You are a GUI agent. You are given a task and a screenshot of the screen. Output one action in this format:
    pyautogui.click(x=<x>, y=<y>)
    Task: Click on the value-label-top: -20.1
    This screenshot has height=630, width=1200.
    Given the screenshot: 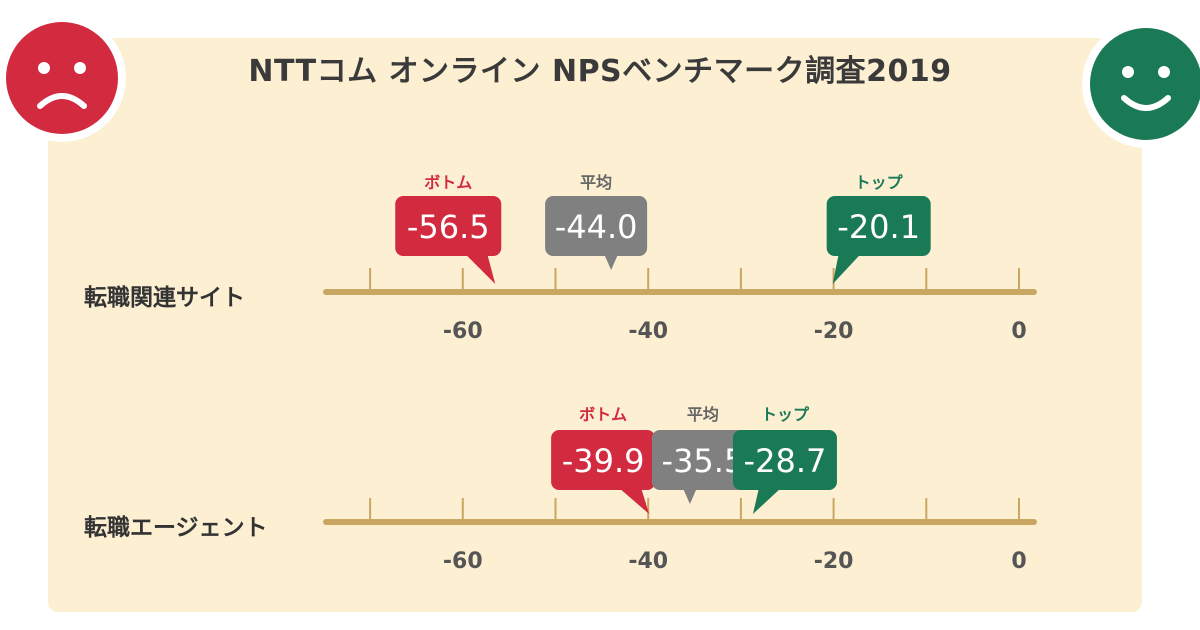 What is the action you would take?
    pyautogui.click(x=878, y=227)
    